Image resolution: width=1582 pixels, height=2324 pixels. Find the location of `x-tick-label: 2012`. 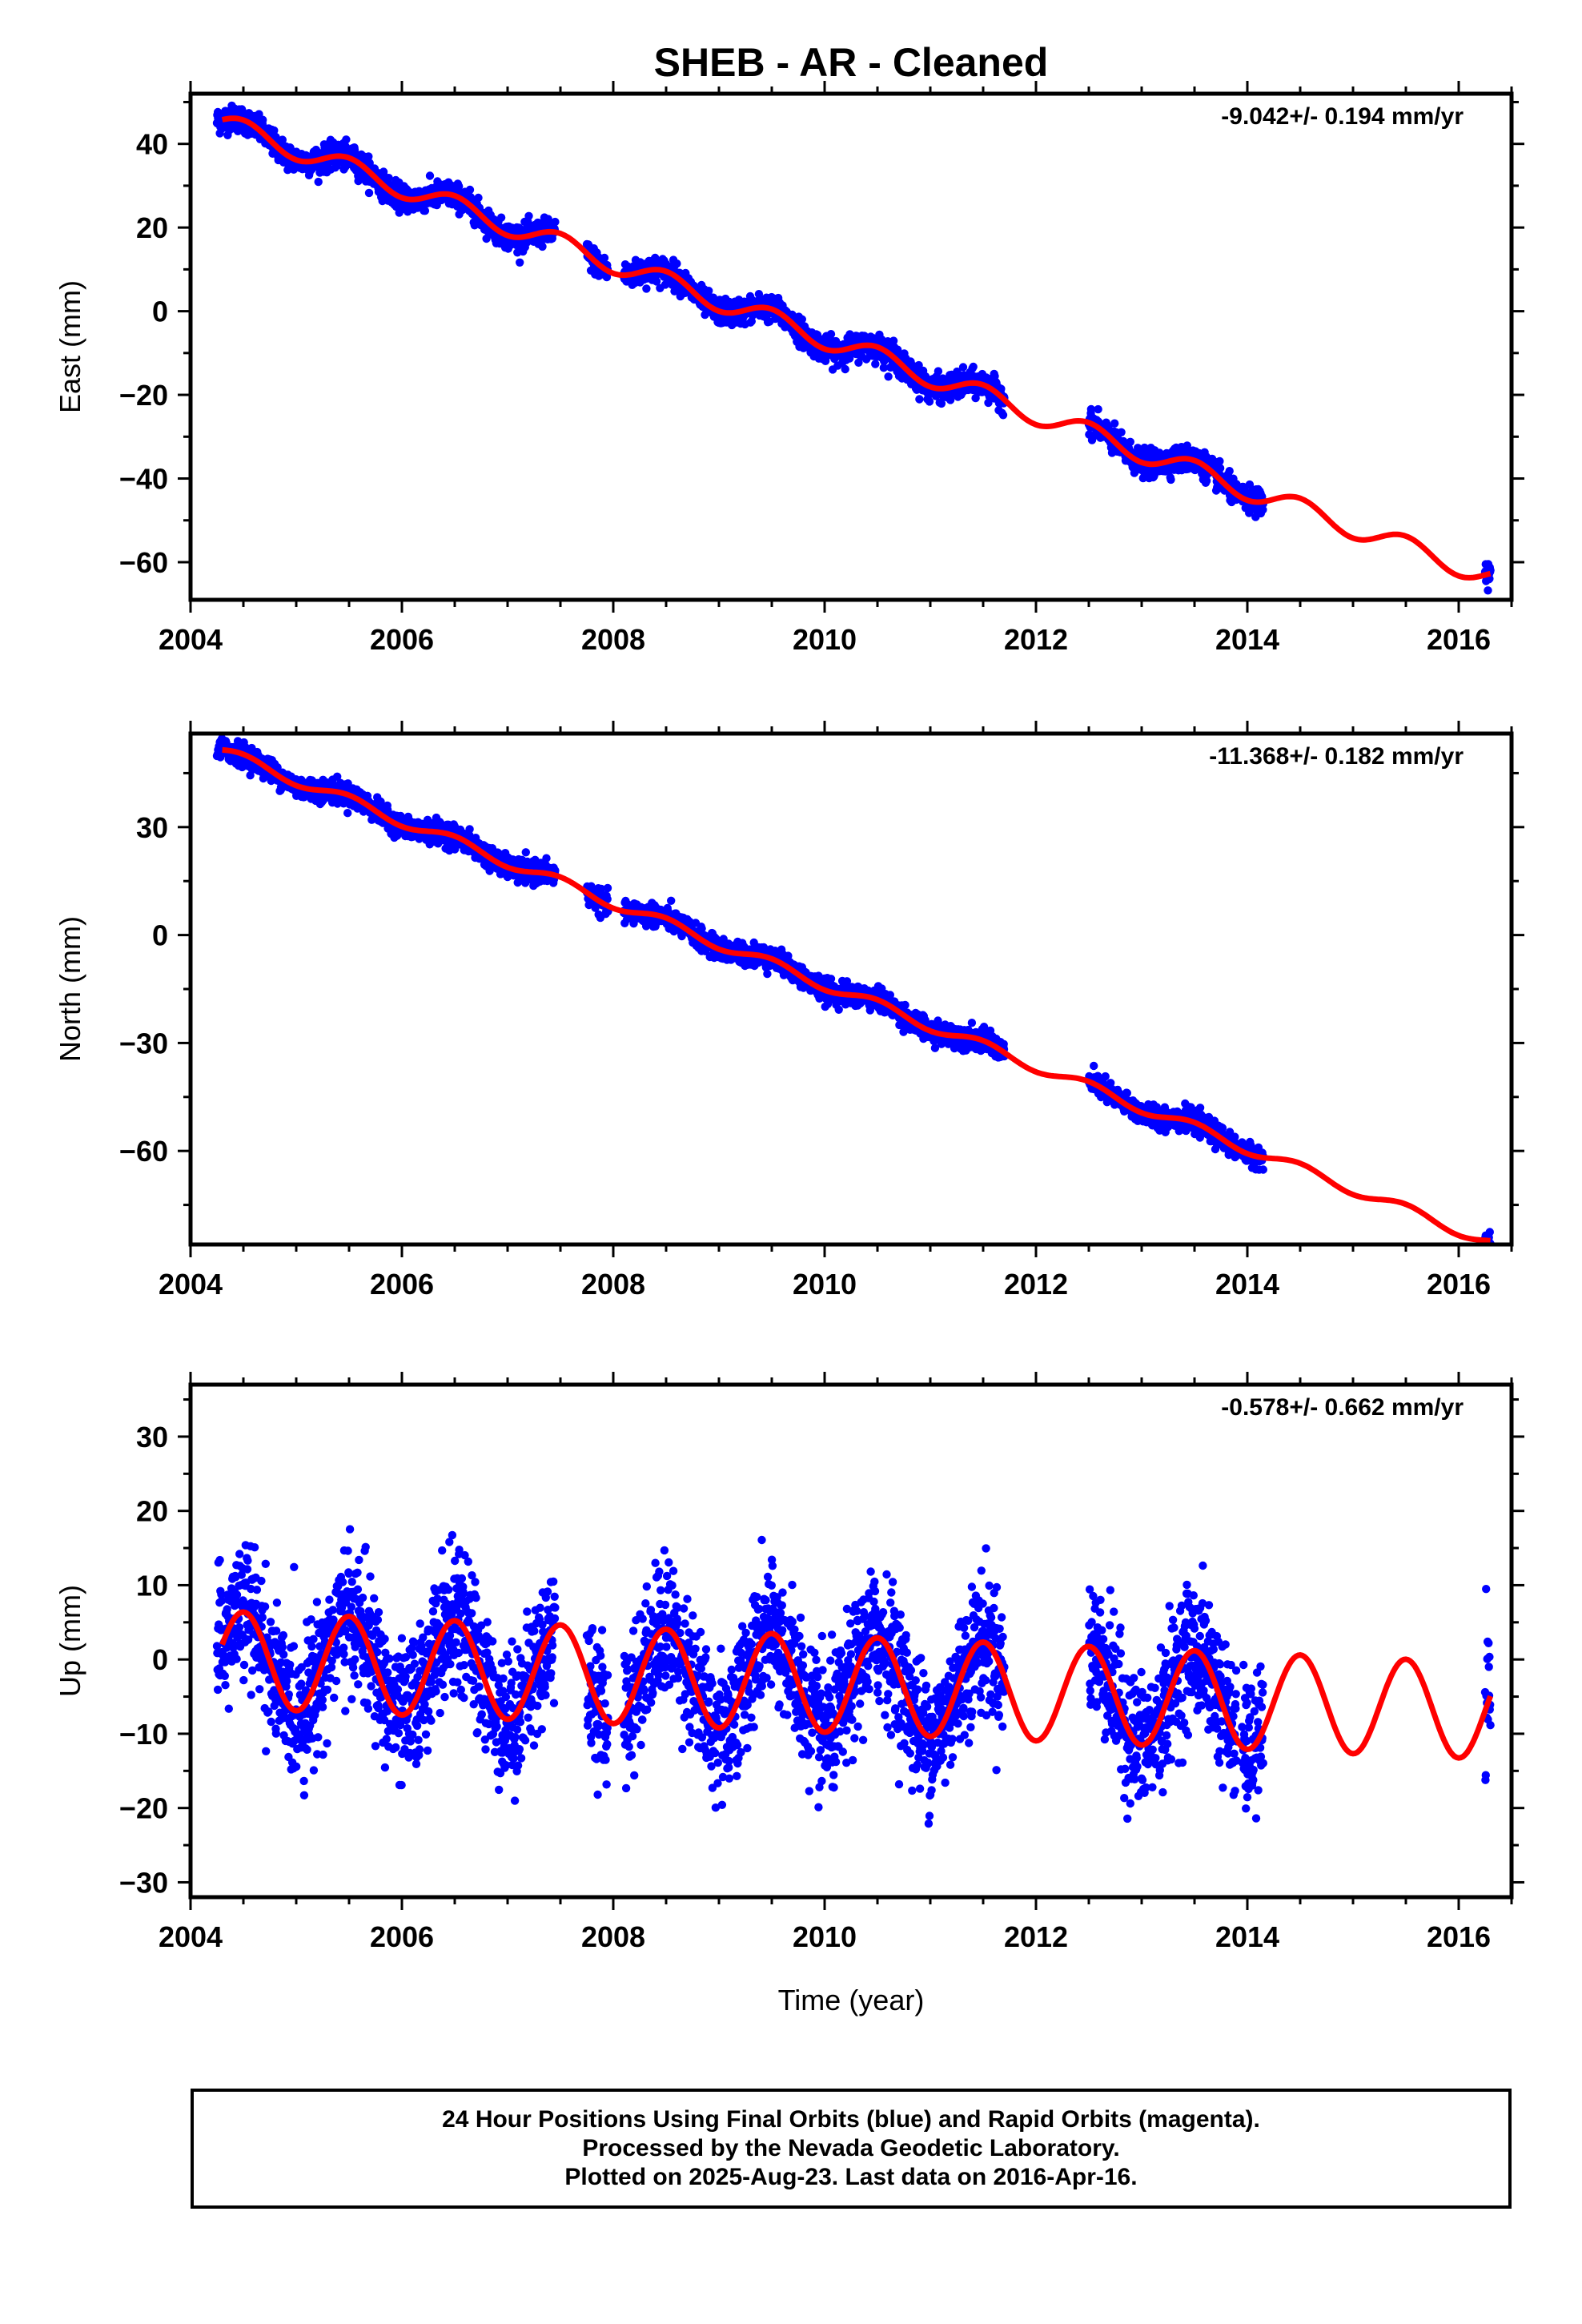

x-tick-label: 2012 is located at coordinates (1036, 639).